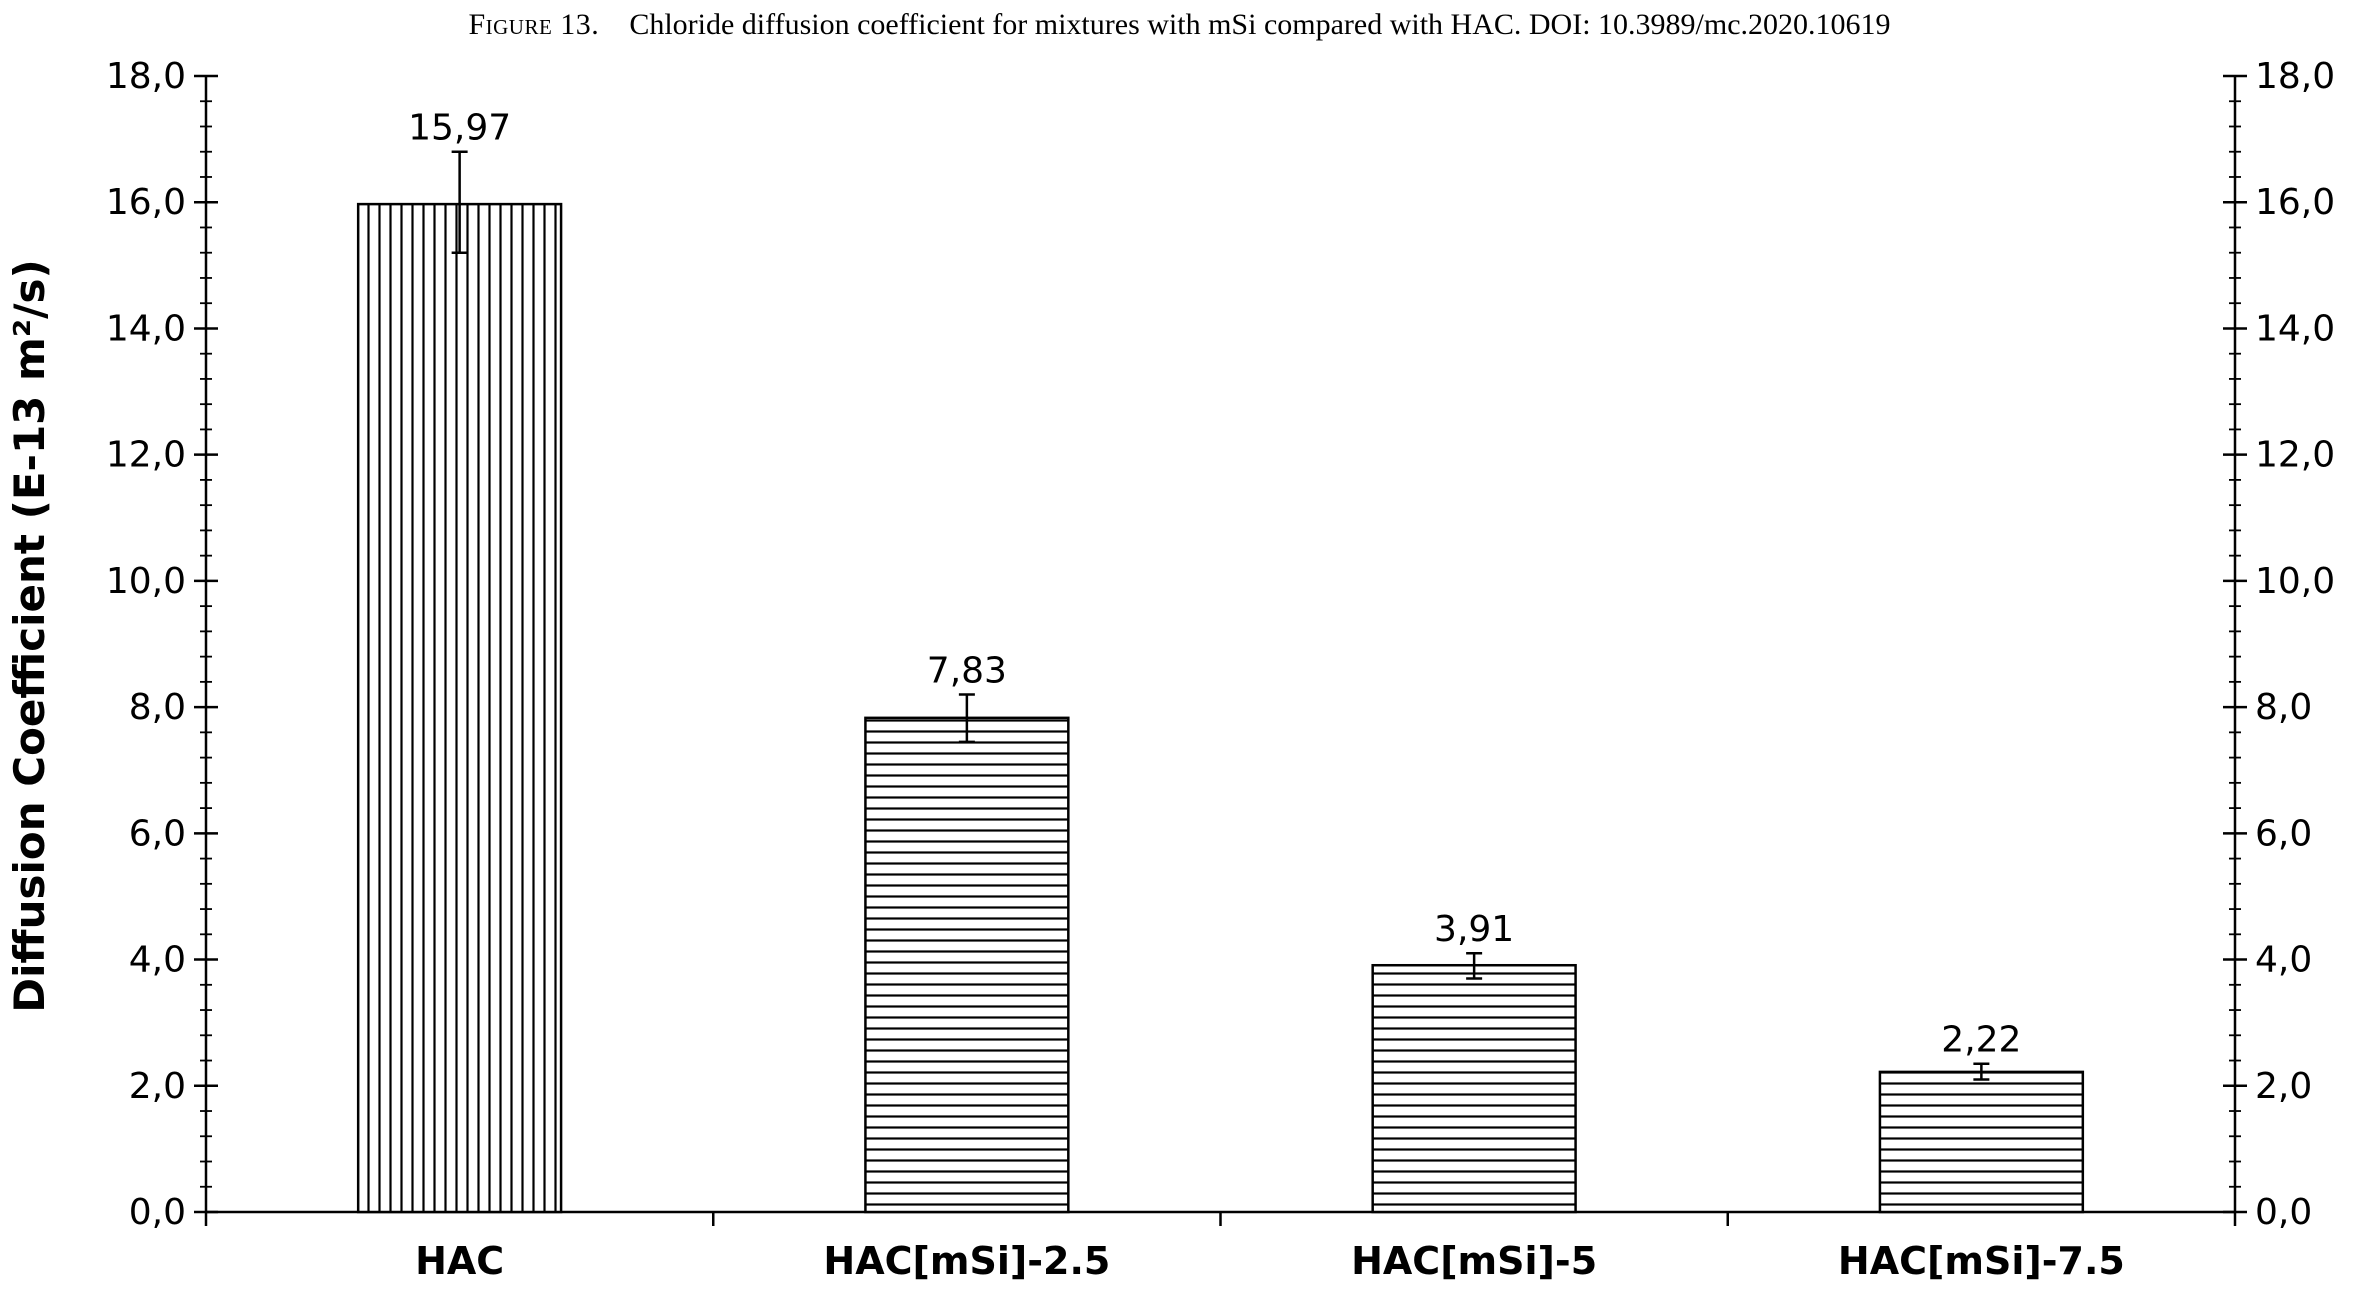  What do you see at coordinates (146, 202) in the screenshot?
I see `y-tick-label-left: 16,0` at bounding box center [146, 202].